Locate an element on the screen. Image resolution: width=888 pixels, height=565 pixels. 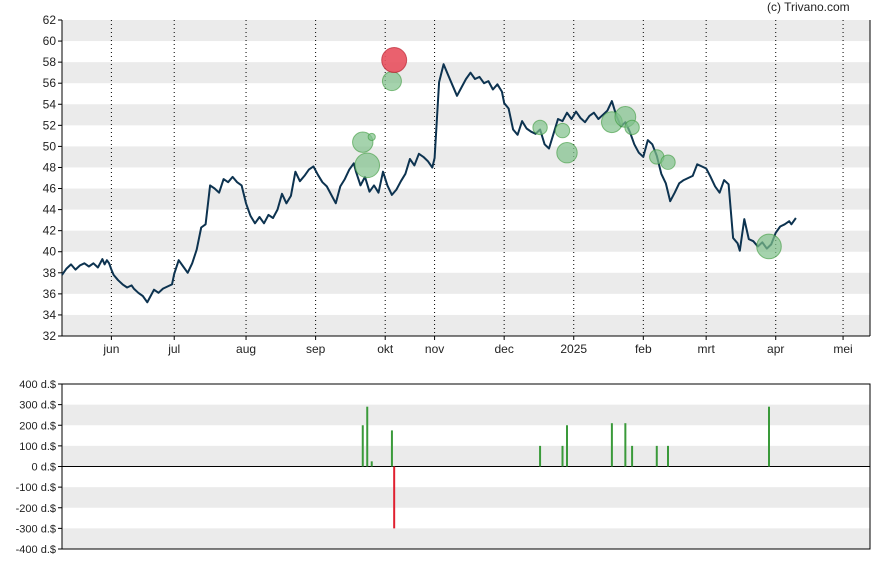
x-tick-label: aug is located at coordinates (246, 349).